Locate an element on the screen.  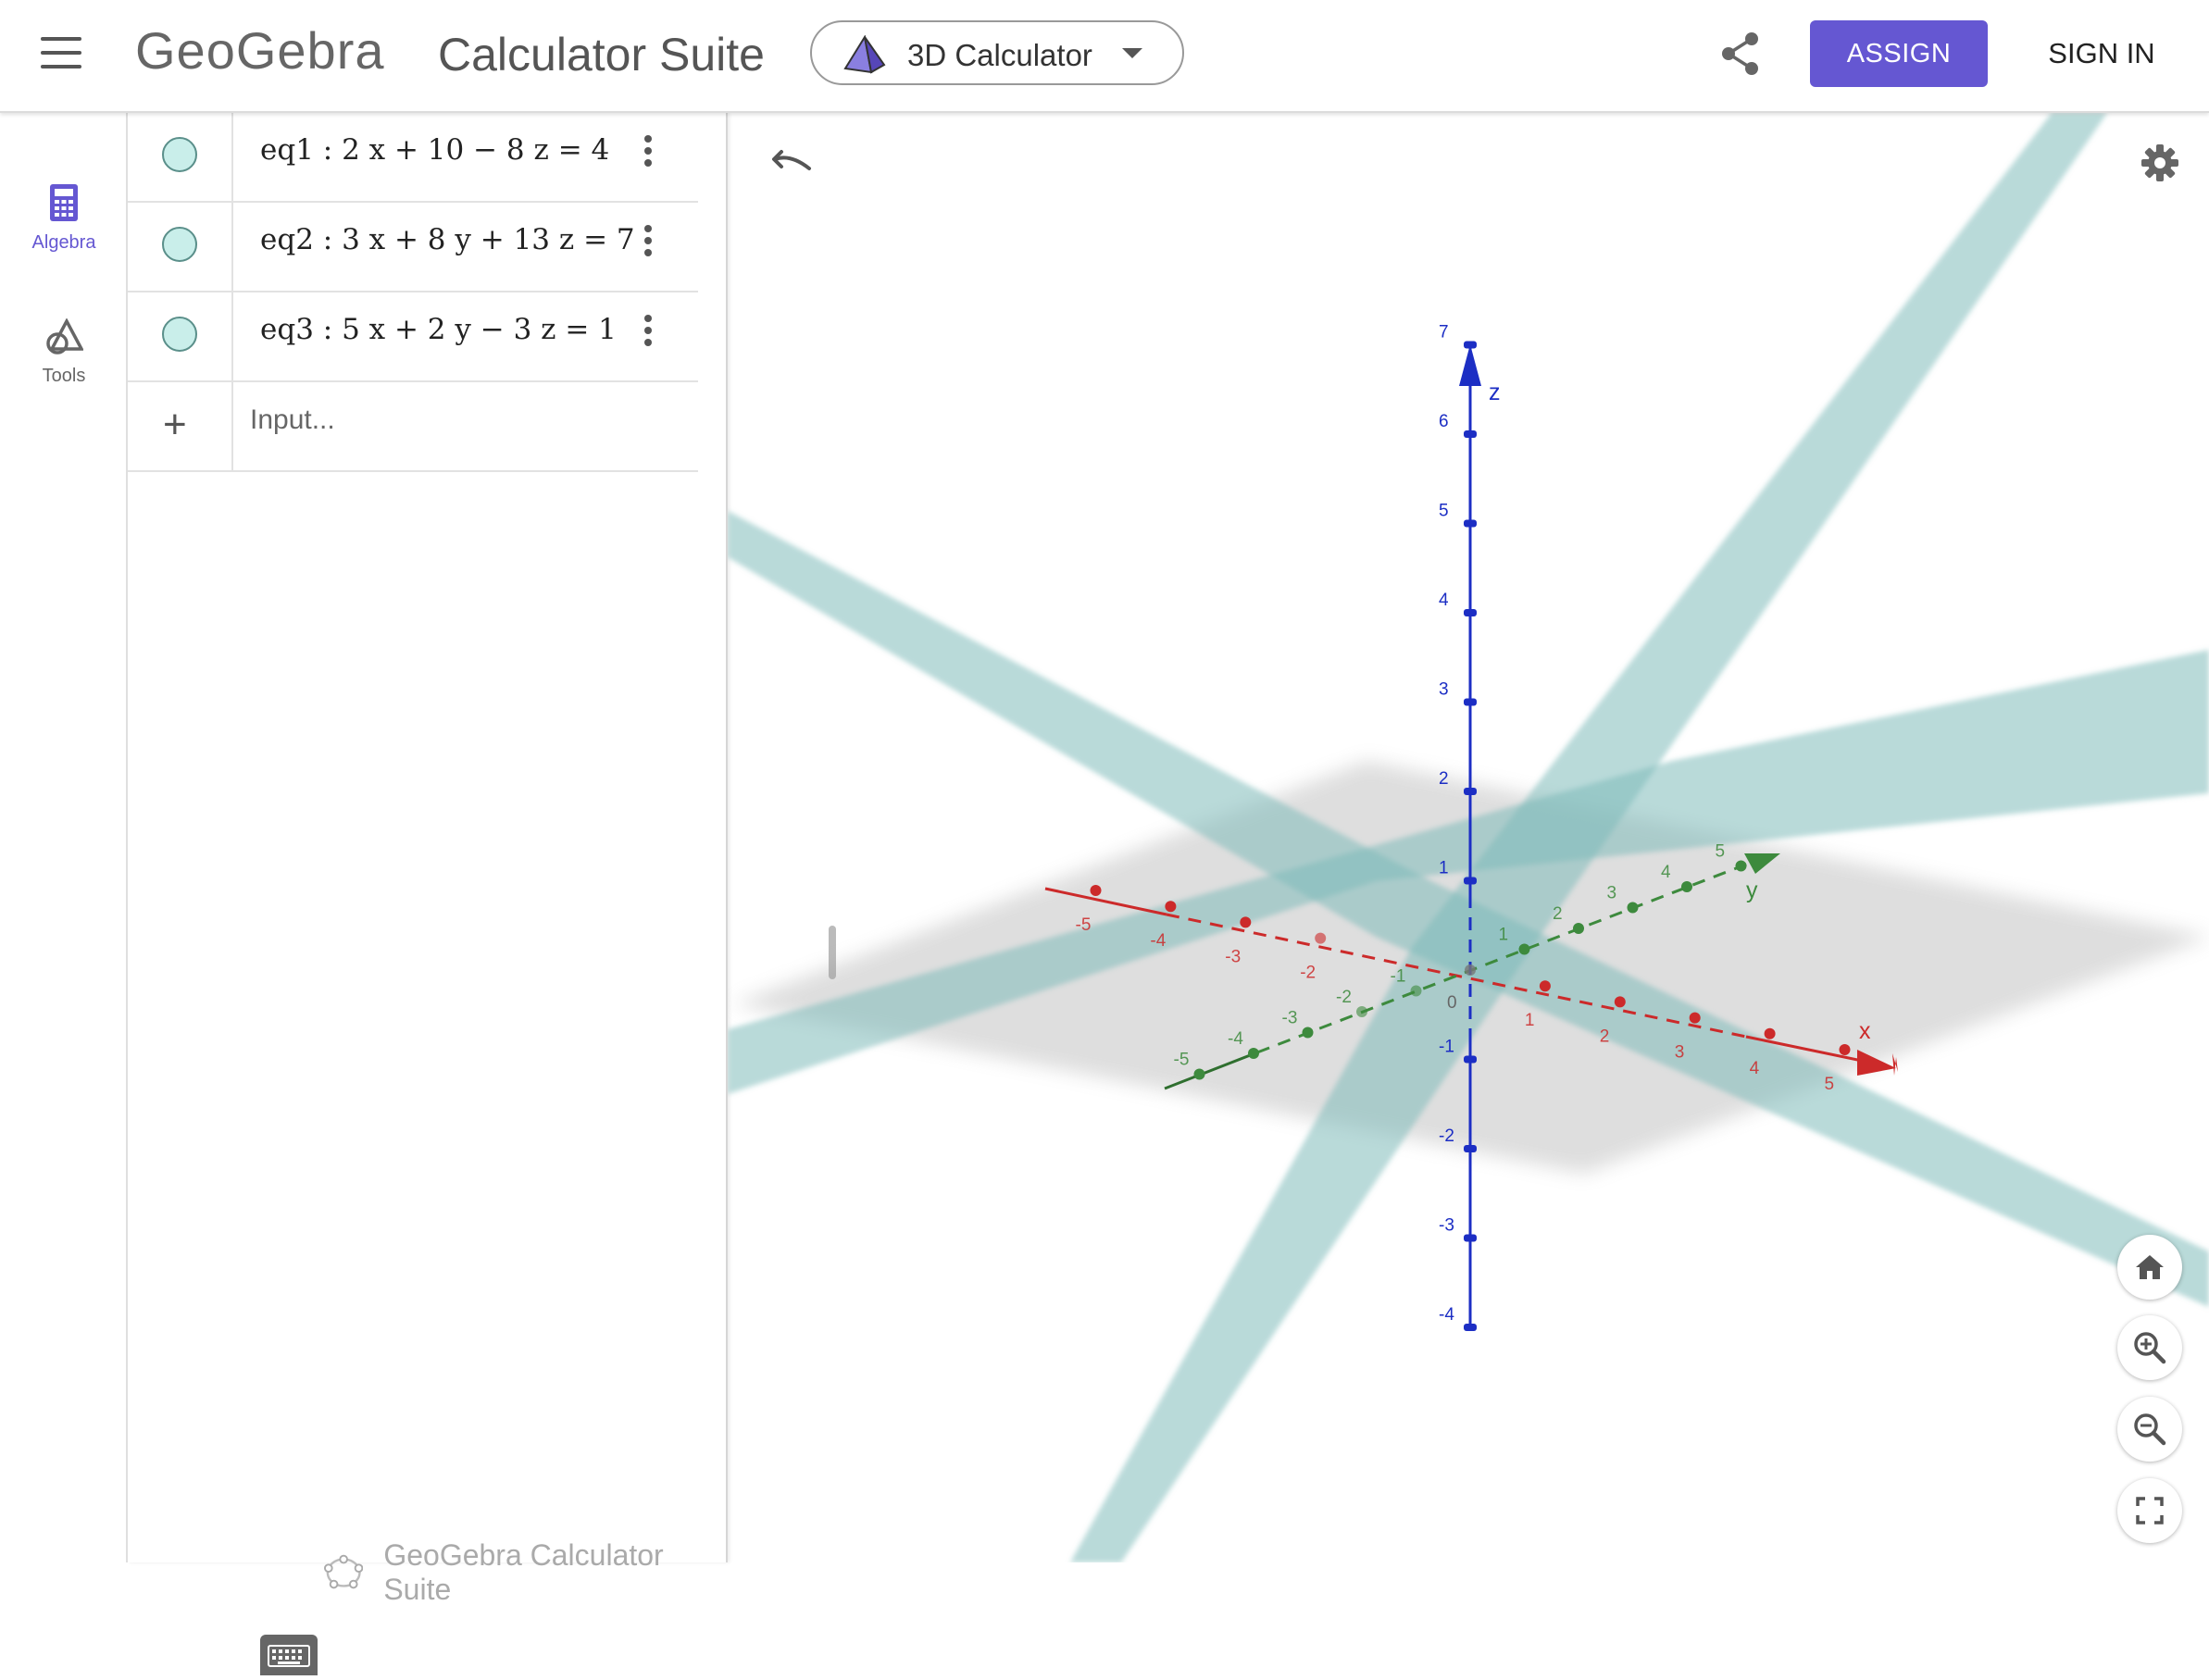
x-tick-label: -4 is located at coordinates (1158, 941).